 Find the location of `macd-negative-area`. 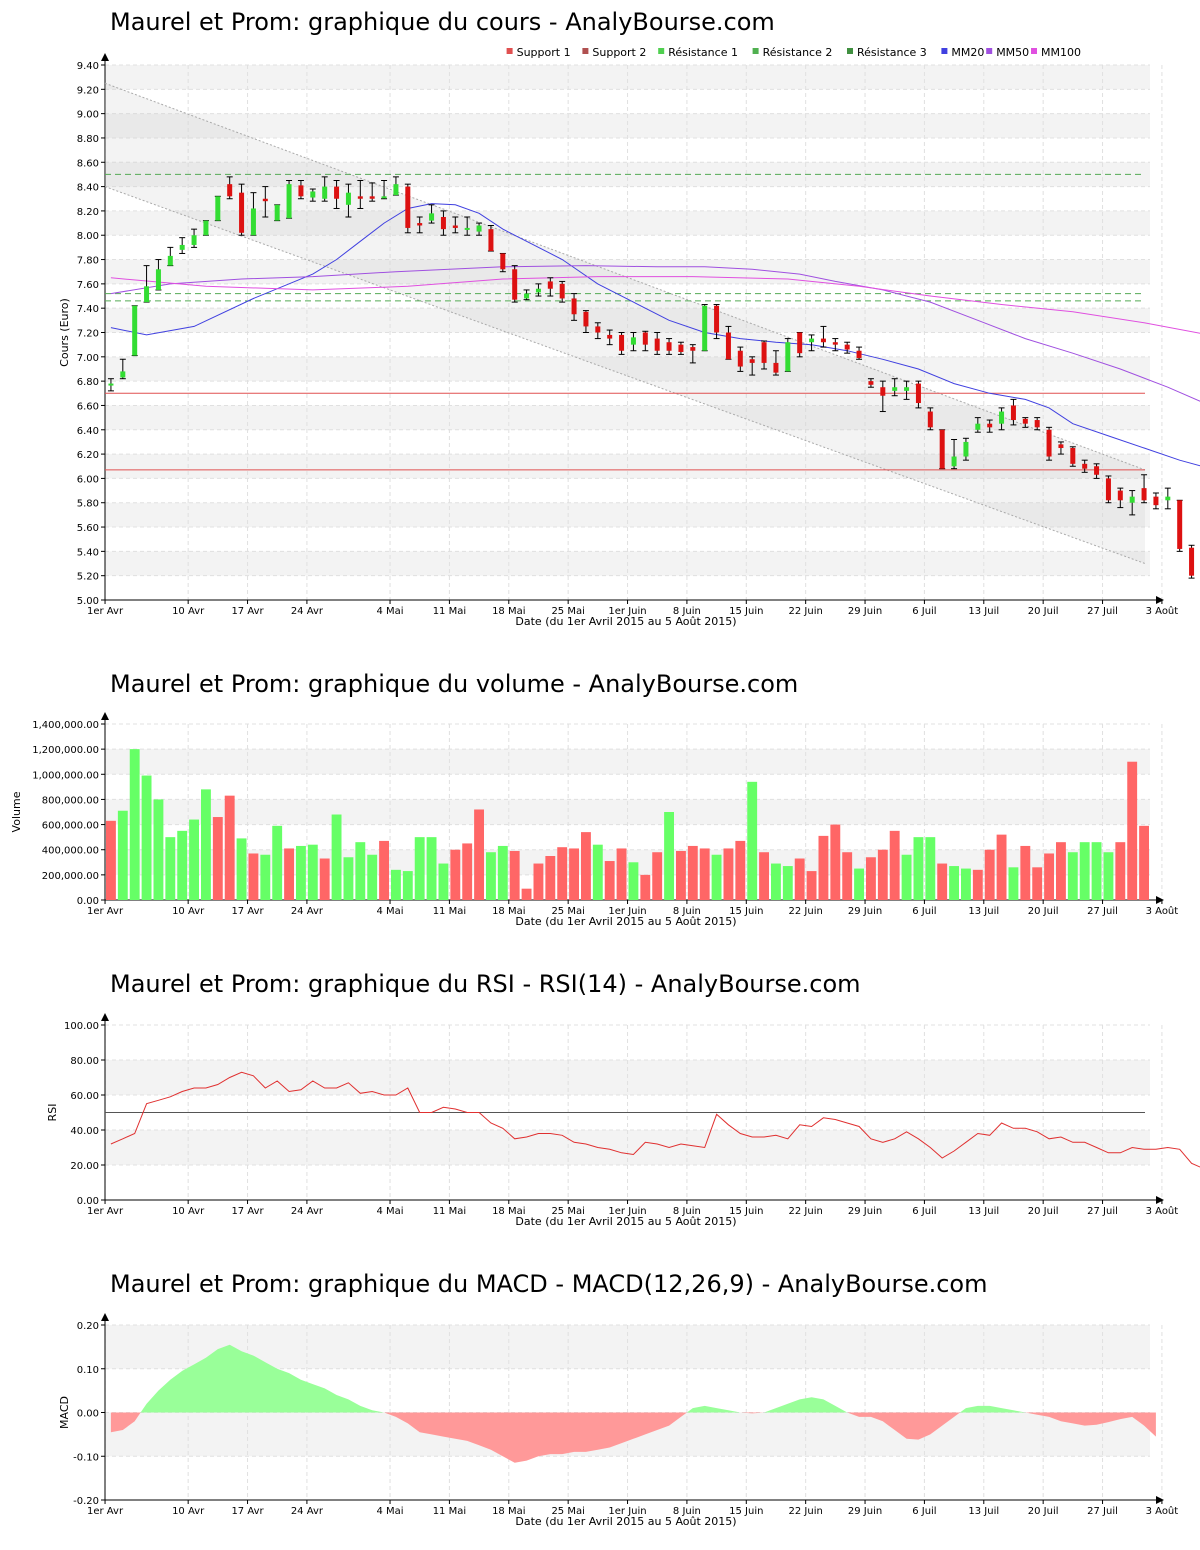

macd-negative-area is located at coordinates (535, 1437).